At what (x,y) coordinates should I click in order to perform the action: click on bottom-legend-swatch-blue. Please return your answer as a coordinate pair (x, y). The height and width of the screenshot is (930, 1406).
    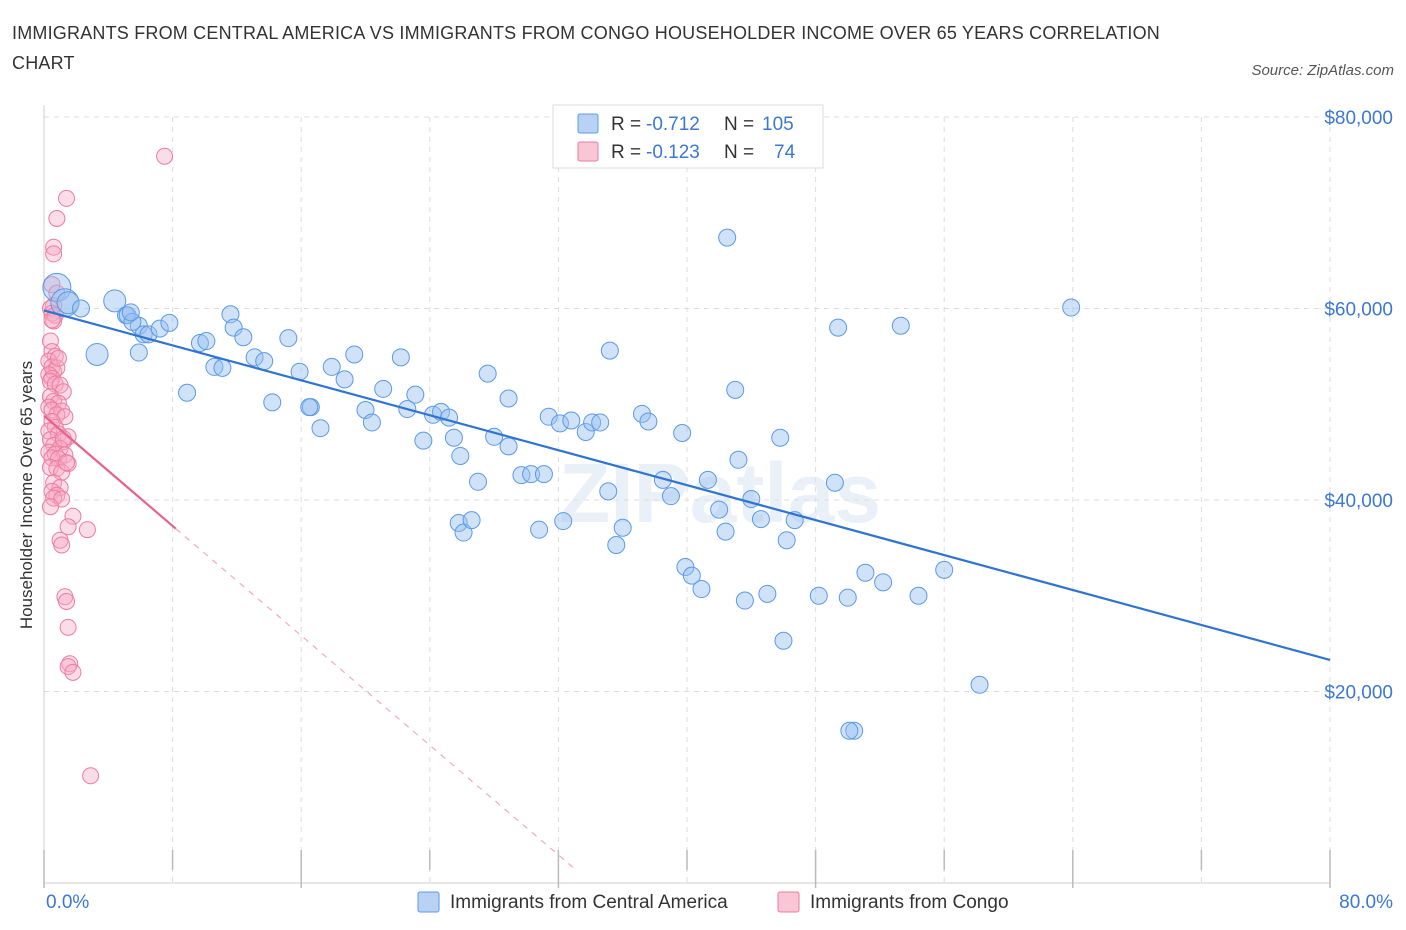
    Looking at the image, I should click on (428, 902).